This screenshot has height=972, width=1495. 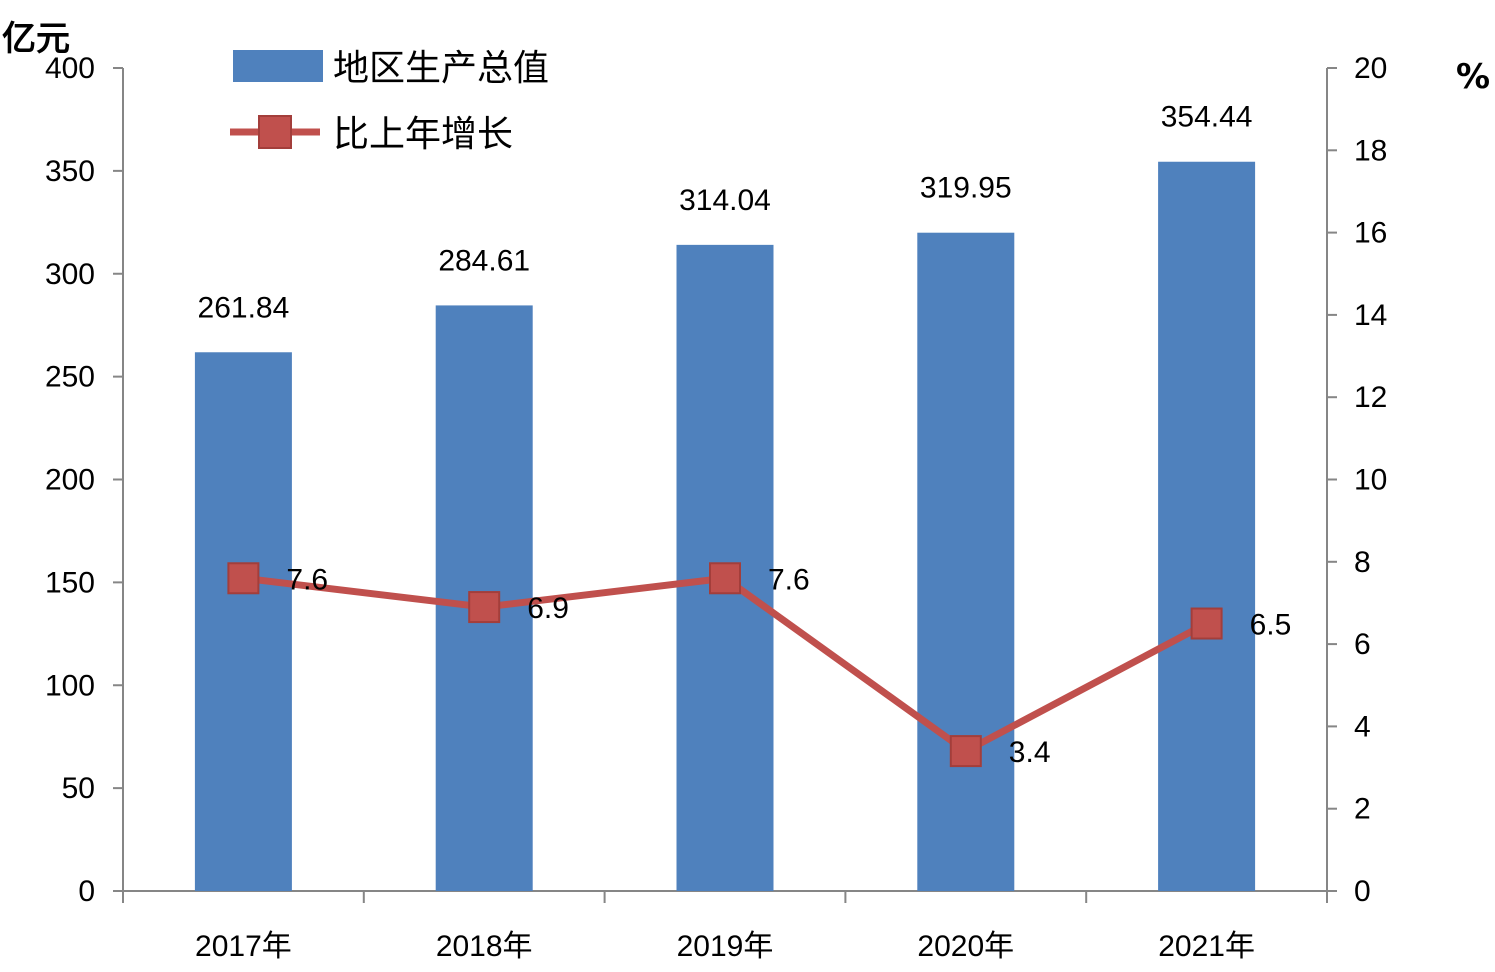 I want to click on right-axis-unit: %, so click(x=1473, y=77).